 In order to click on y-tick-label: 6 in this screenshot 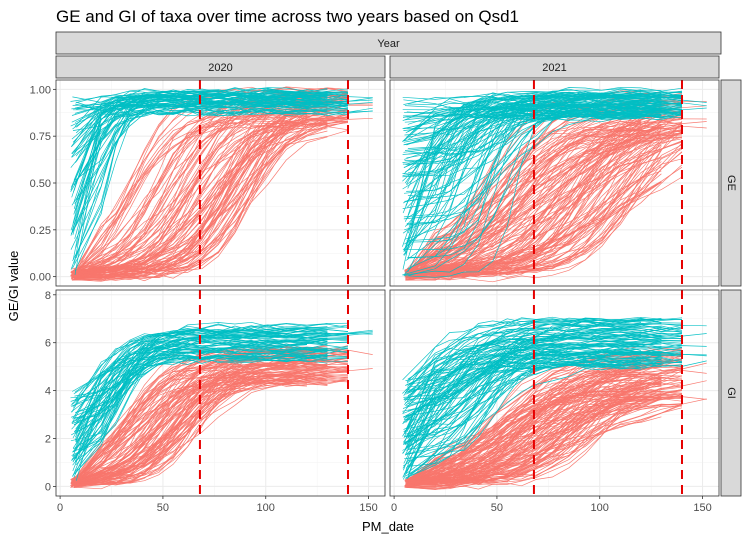, I will do `click(48, 344)`.